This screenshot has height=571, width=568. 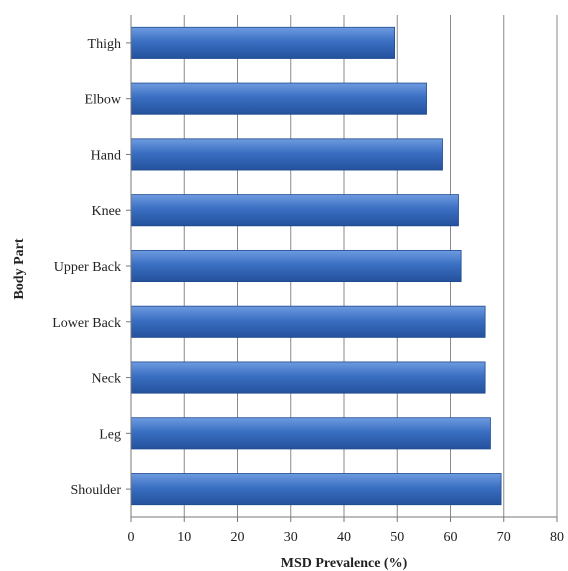 I want to click on x-tick-label: 40, so click(x=344, y=537).